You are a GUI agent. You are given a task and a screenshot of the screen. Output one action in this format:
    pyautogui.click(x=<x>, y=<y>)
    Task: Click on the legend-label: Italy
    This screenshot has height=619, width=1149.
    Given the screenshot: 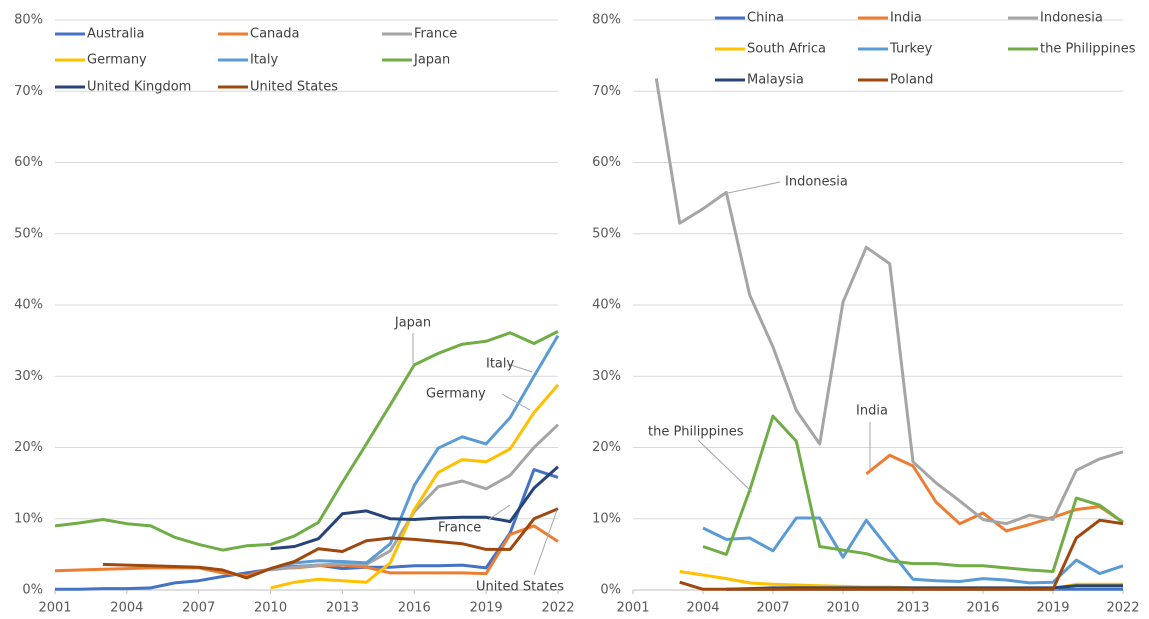 What is the action you would take?
    pyautogui.click(x=264, y=60)
    